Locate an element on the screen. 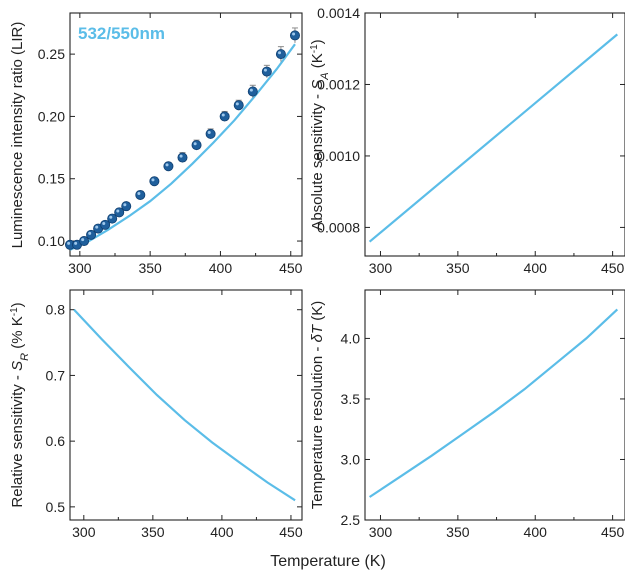 The height and width of the screenshot is (575, 625). y-tick-label: 0.6 is located at coordinates (56, 441).